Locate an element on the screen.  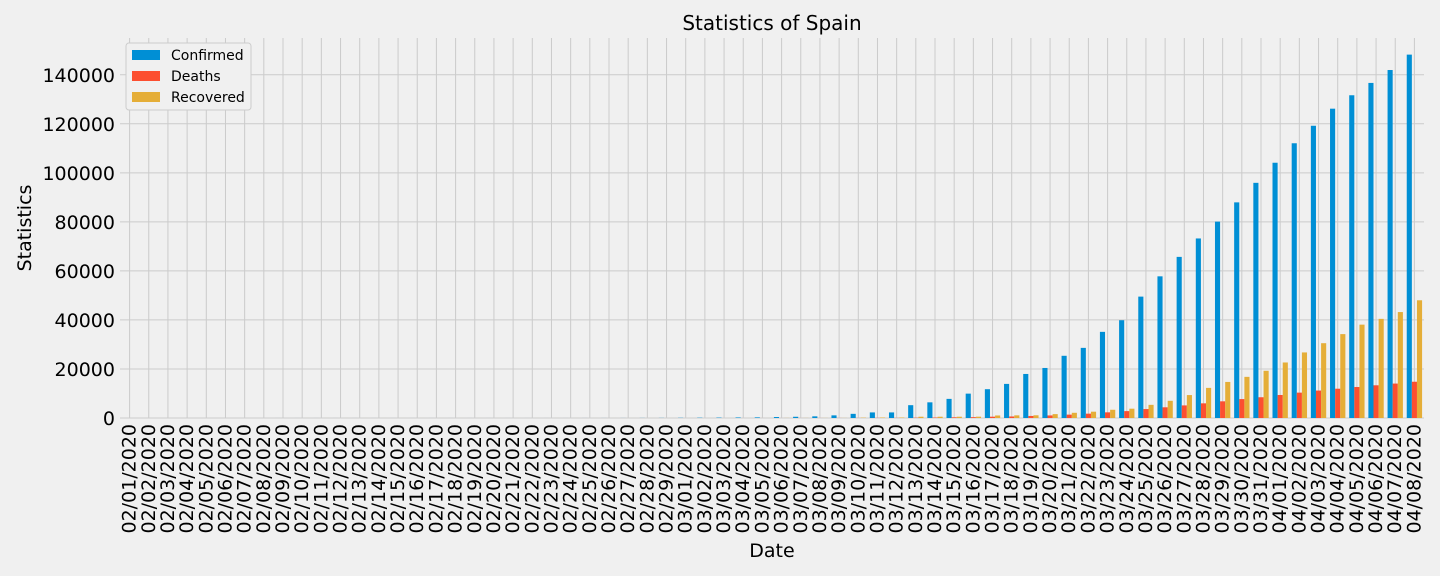
bar-confirmed-03-14-2020 is located at coordinates (930, 410).